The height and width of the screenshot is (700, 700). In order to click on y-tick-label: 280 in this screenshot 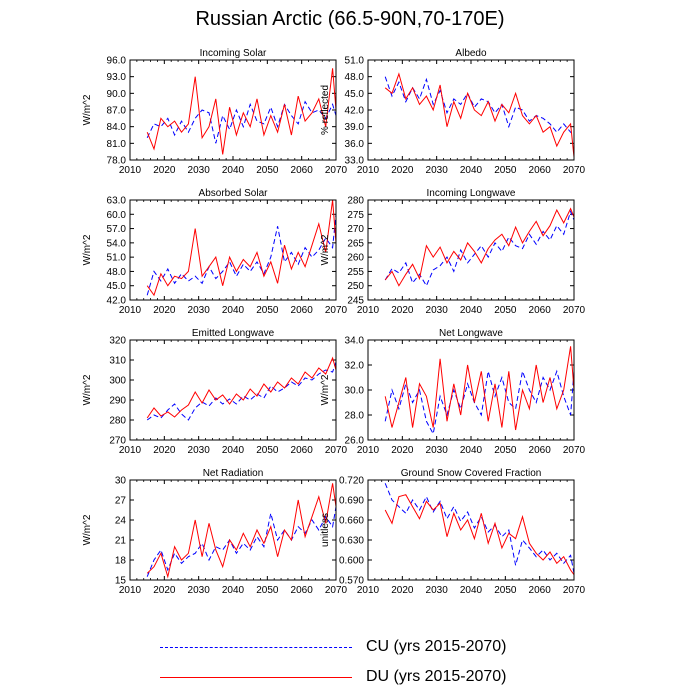, I will do `click(117, 421)`.